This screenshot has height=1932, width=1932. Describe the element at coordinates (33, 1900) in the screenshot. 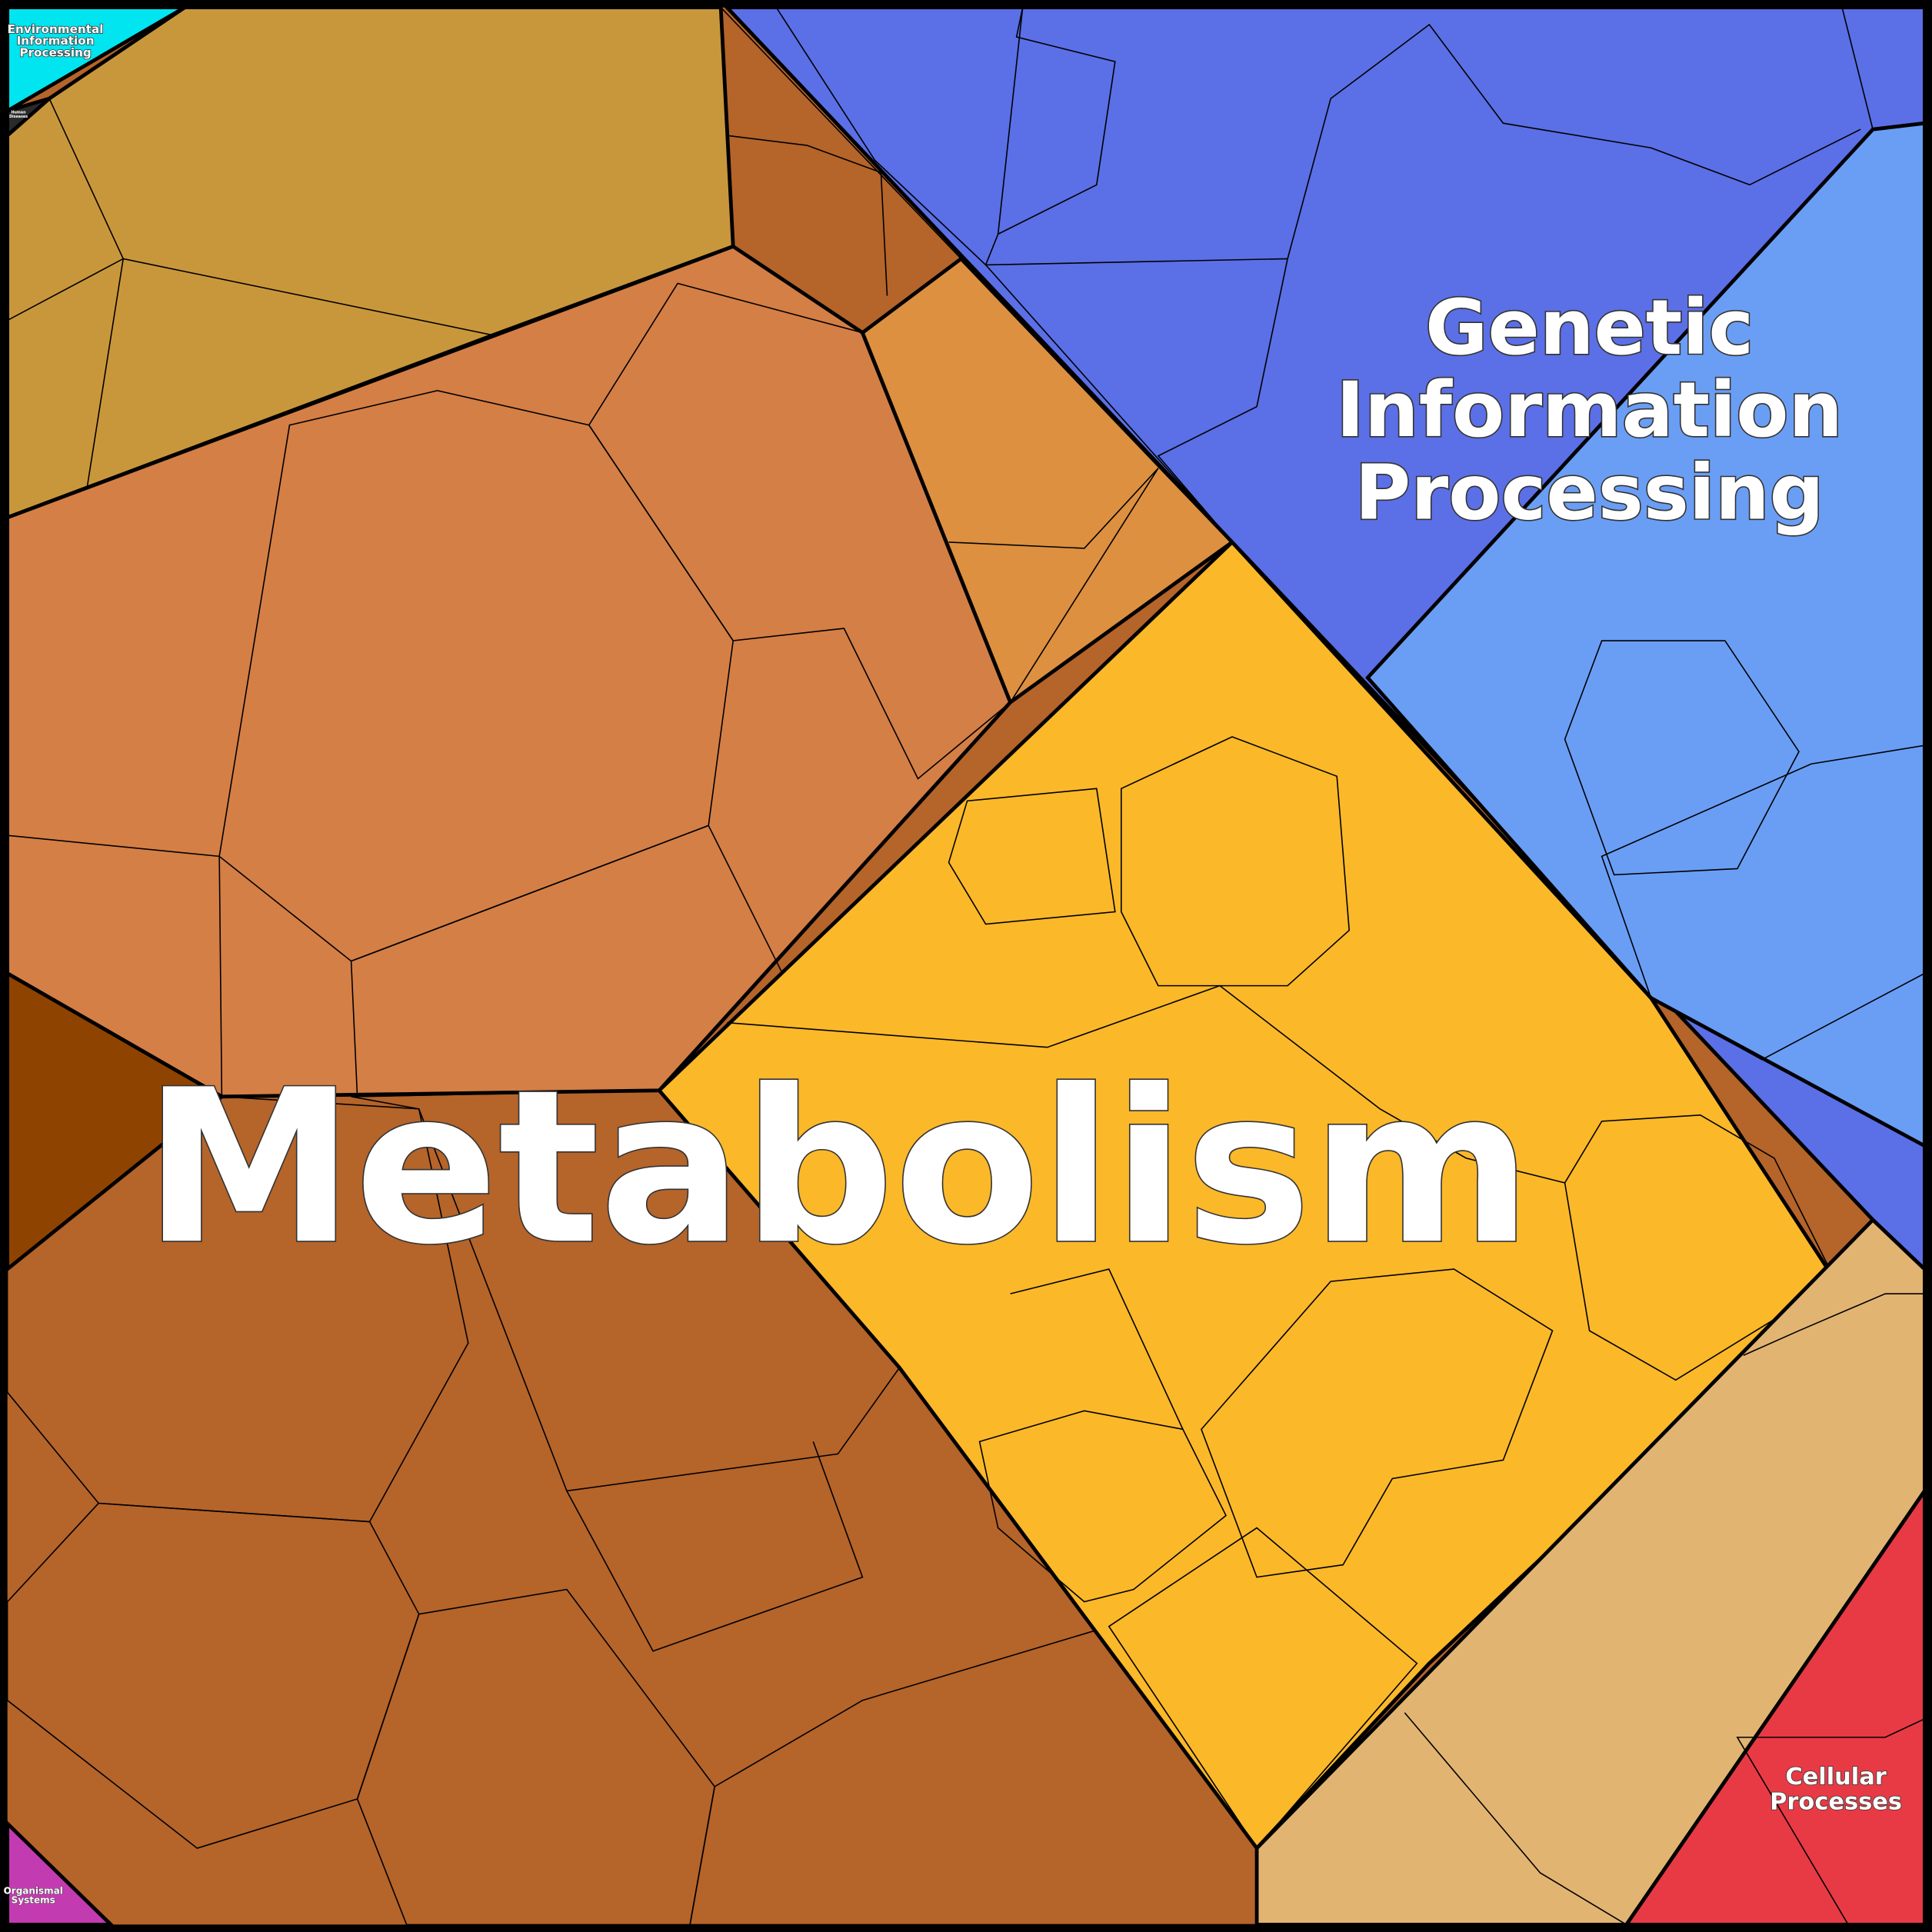

I see `organismal-label: Systems` at that location.